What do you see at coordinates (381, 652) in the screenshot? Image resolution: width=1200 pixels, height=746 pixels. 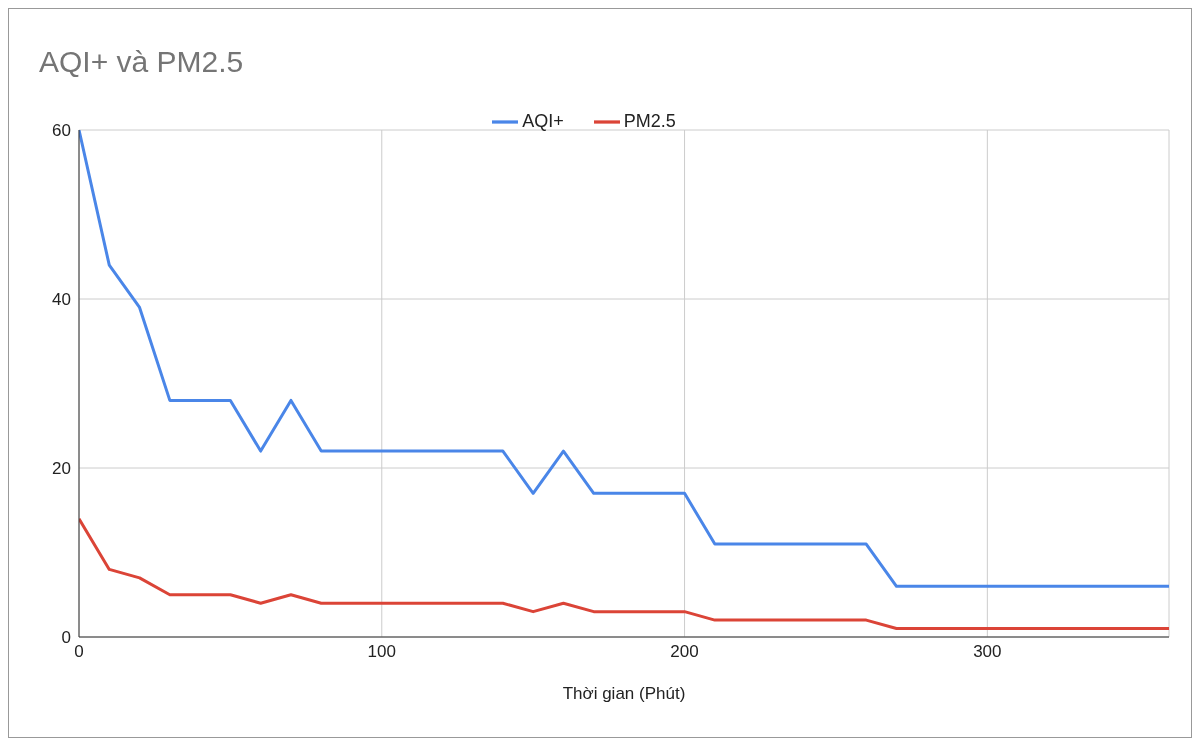 I see `x-tick-label: 100` at bounding box center [381, 652].